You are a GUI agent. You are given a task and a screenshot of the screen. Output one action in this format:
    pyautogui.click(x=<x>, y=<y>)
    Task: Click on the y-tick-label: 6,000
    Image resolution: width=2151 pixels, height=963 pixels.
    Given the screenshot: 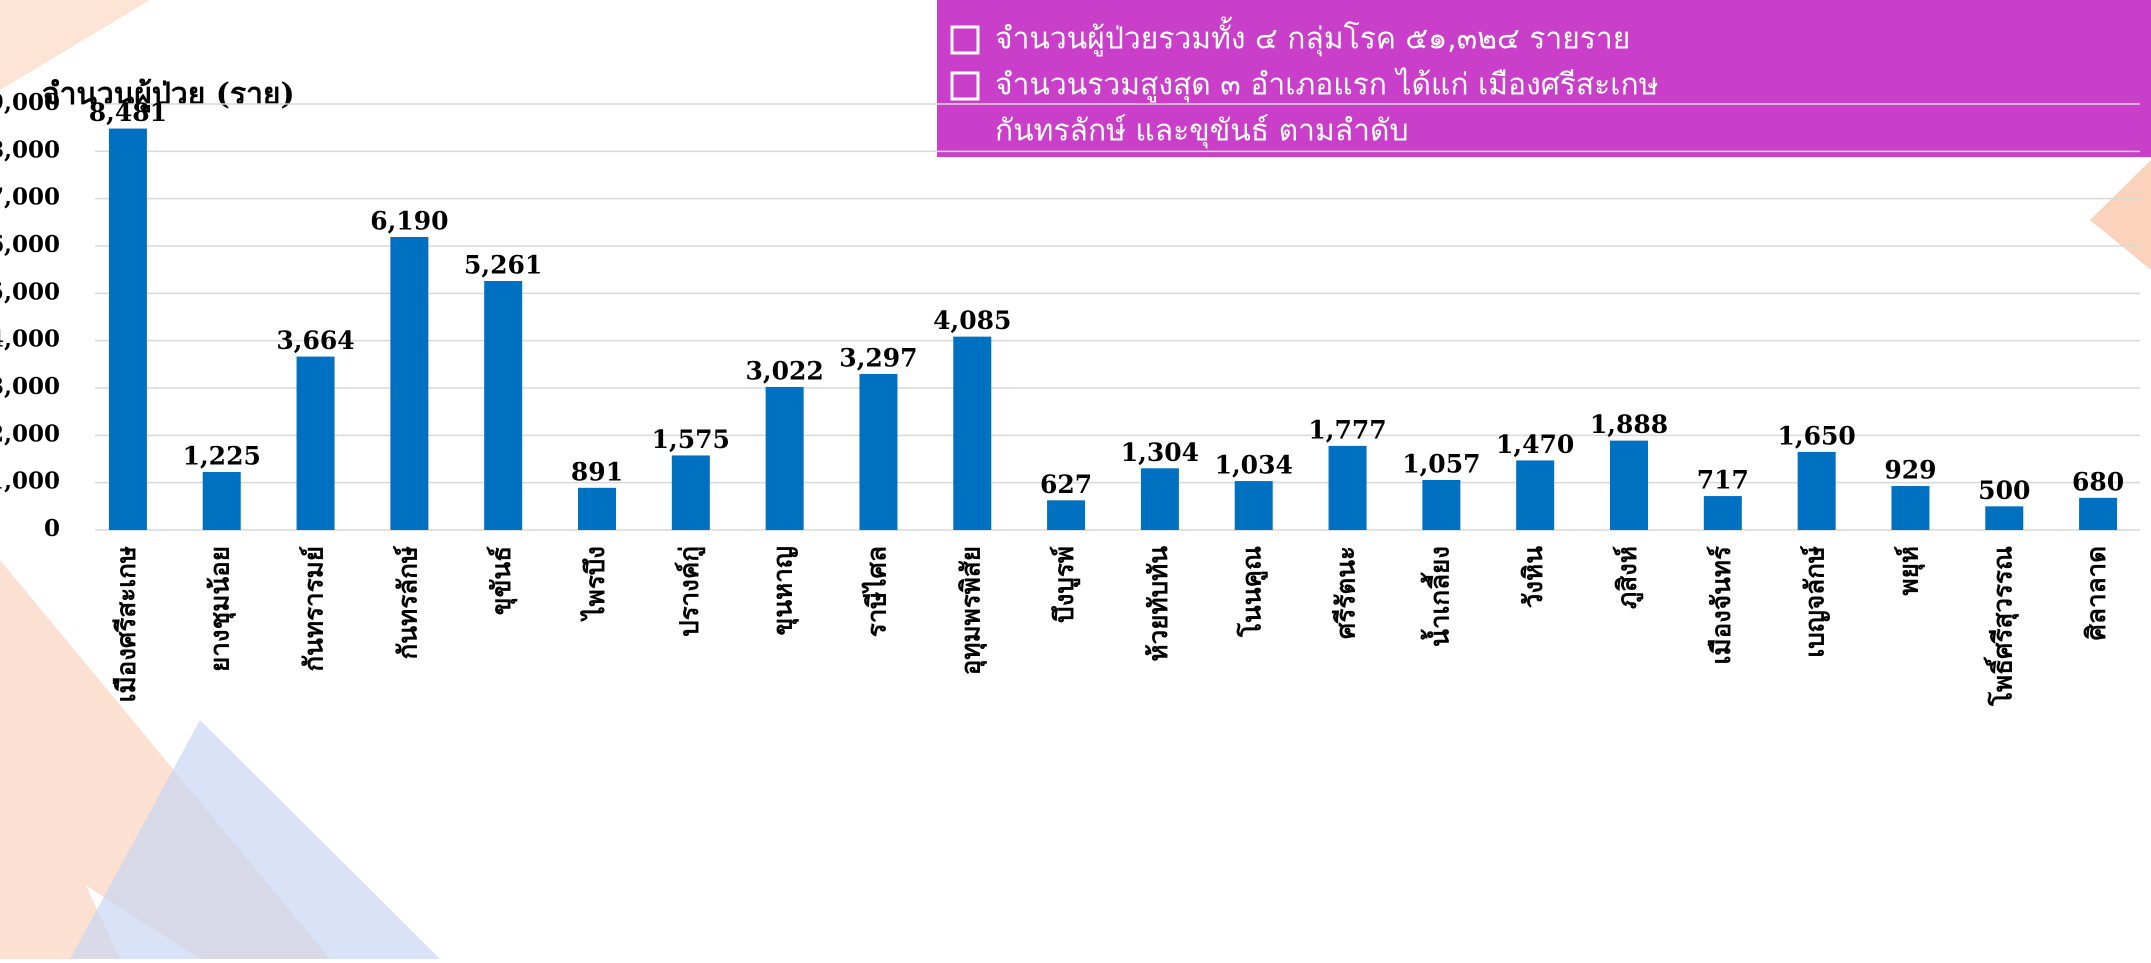 What is the action you would take?
    pyautogui.click(x=30, y=244)
    